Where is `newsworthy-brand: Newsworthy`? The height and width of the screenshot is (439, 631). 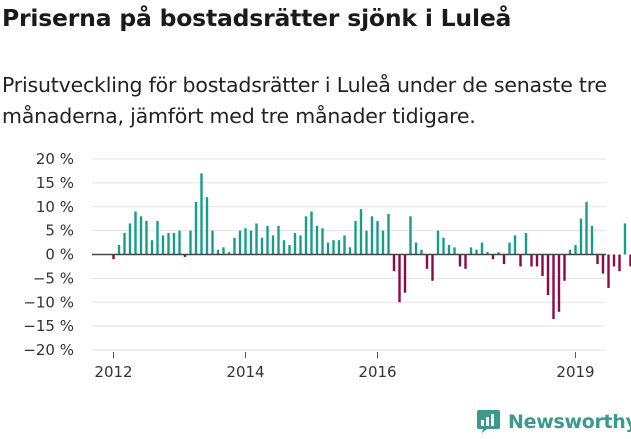 newsworthy-brand: Newsworthy is located at coordinates (553, 421).